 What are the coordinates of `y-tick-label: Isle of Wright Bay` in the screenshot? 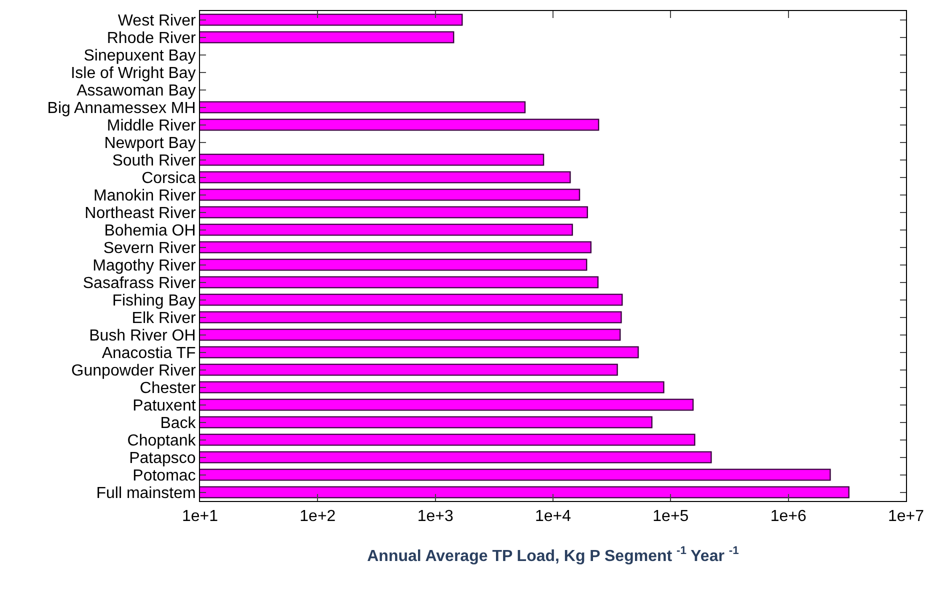 It's located at (133, 73).